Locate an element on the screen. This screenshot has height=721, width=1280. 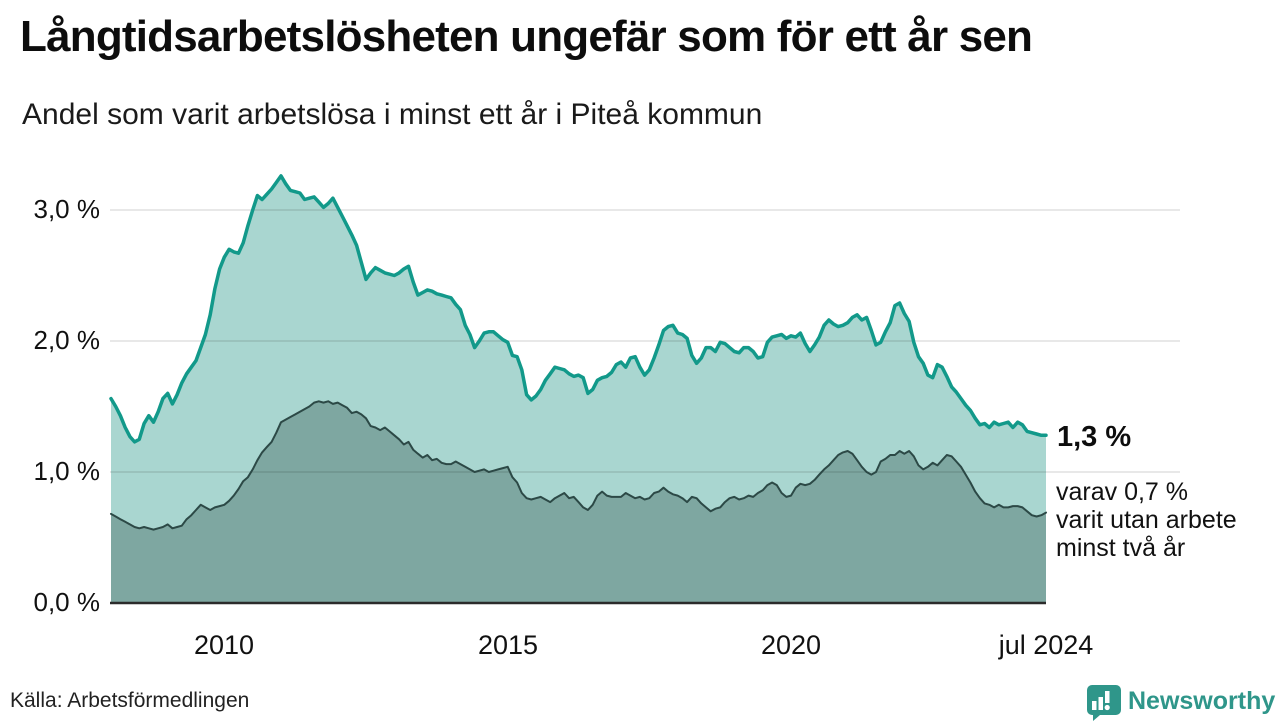
x-tick-label-jul-2024: jul 2024 is located at coordinates (1046, 645).